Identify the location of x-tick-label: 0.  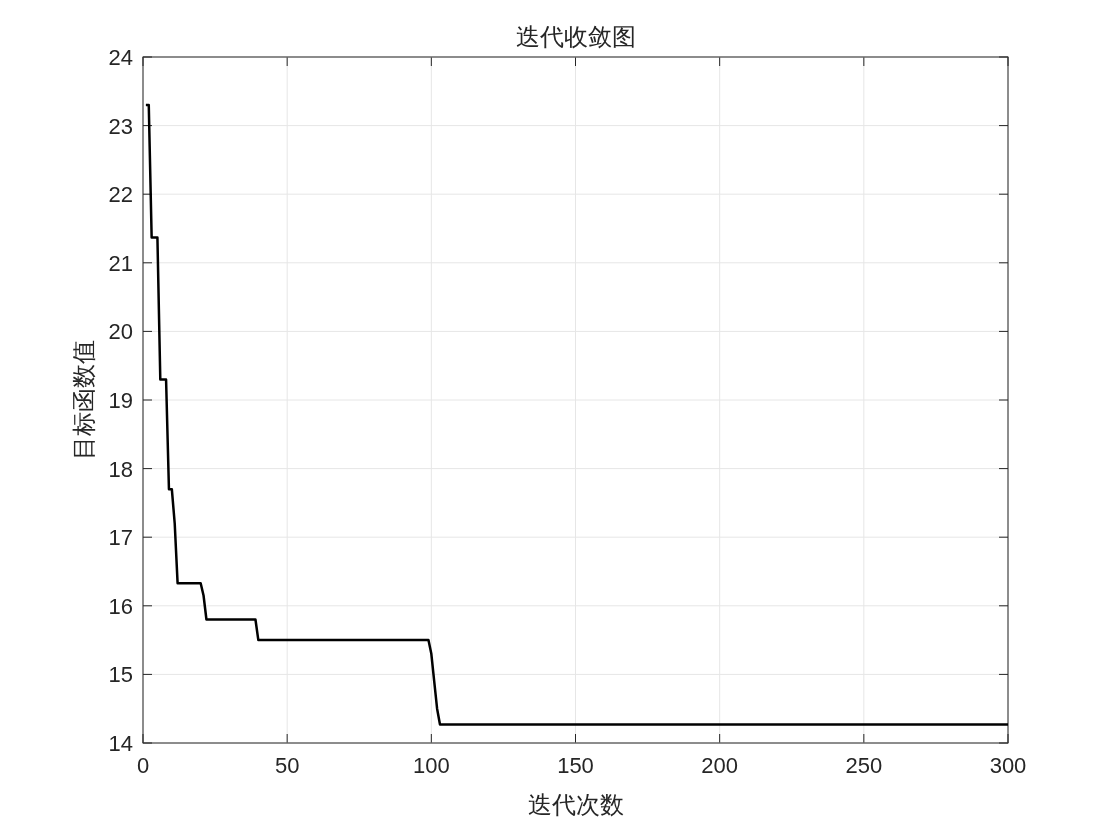
(143, 765).